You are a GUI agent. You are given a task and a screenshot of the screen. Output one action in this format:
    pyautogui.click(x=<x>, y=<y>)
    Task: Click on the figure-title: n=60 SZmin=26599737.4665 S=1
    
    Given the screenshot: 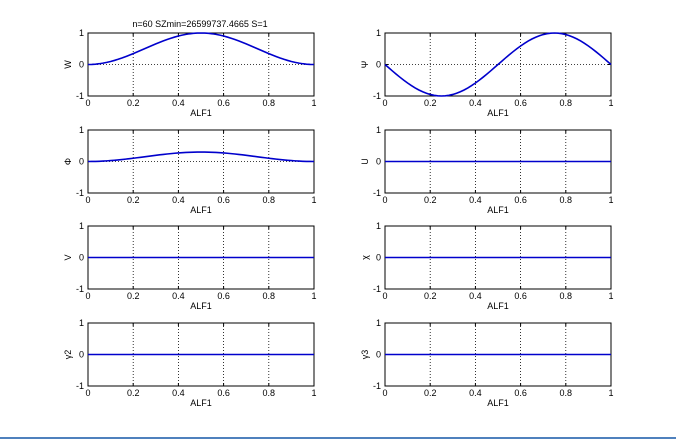 What is the action you would take?
    pyautogui.click(x=199, y=24)
    